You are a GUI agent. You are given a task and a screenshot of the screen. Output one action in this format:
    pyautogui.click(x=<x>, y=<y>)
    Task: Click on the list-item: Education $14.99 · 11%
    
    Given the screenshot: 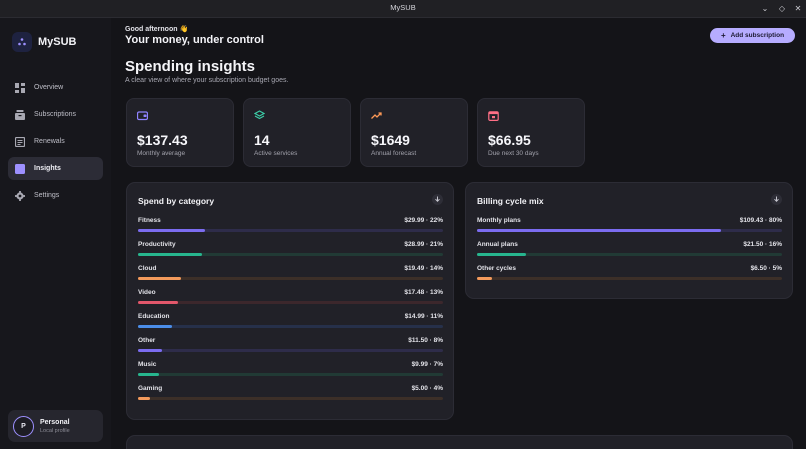 What is the action you would take?
    pyautogui.click(x=290, y=323)
    